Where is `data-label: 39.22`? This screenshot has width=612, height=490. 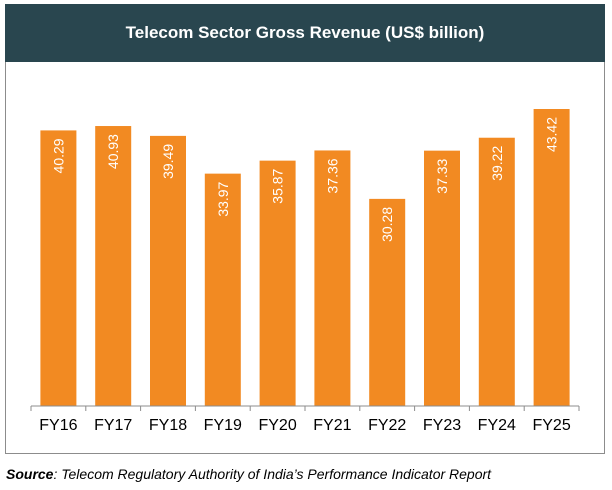
data-label: 39.22 is located at coordinates (497, 163).